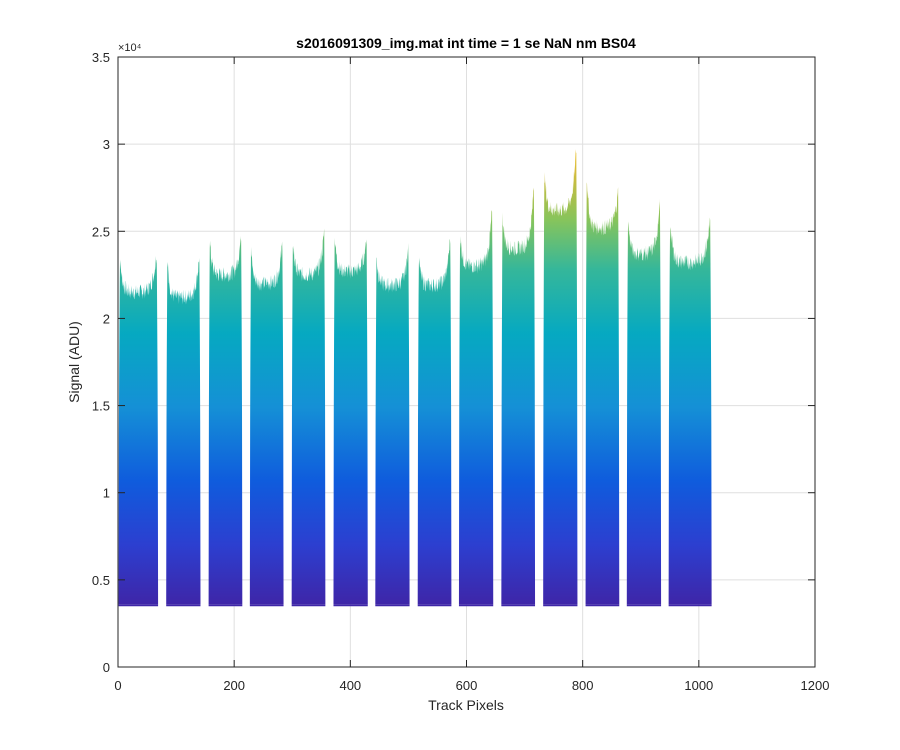  What do you see at coordinates (698, 685) in the screenshot?
I see `x-tick-label: 1000` at bounding box center [698, 685].